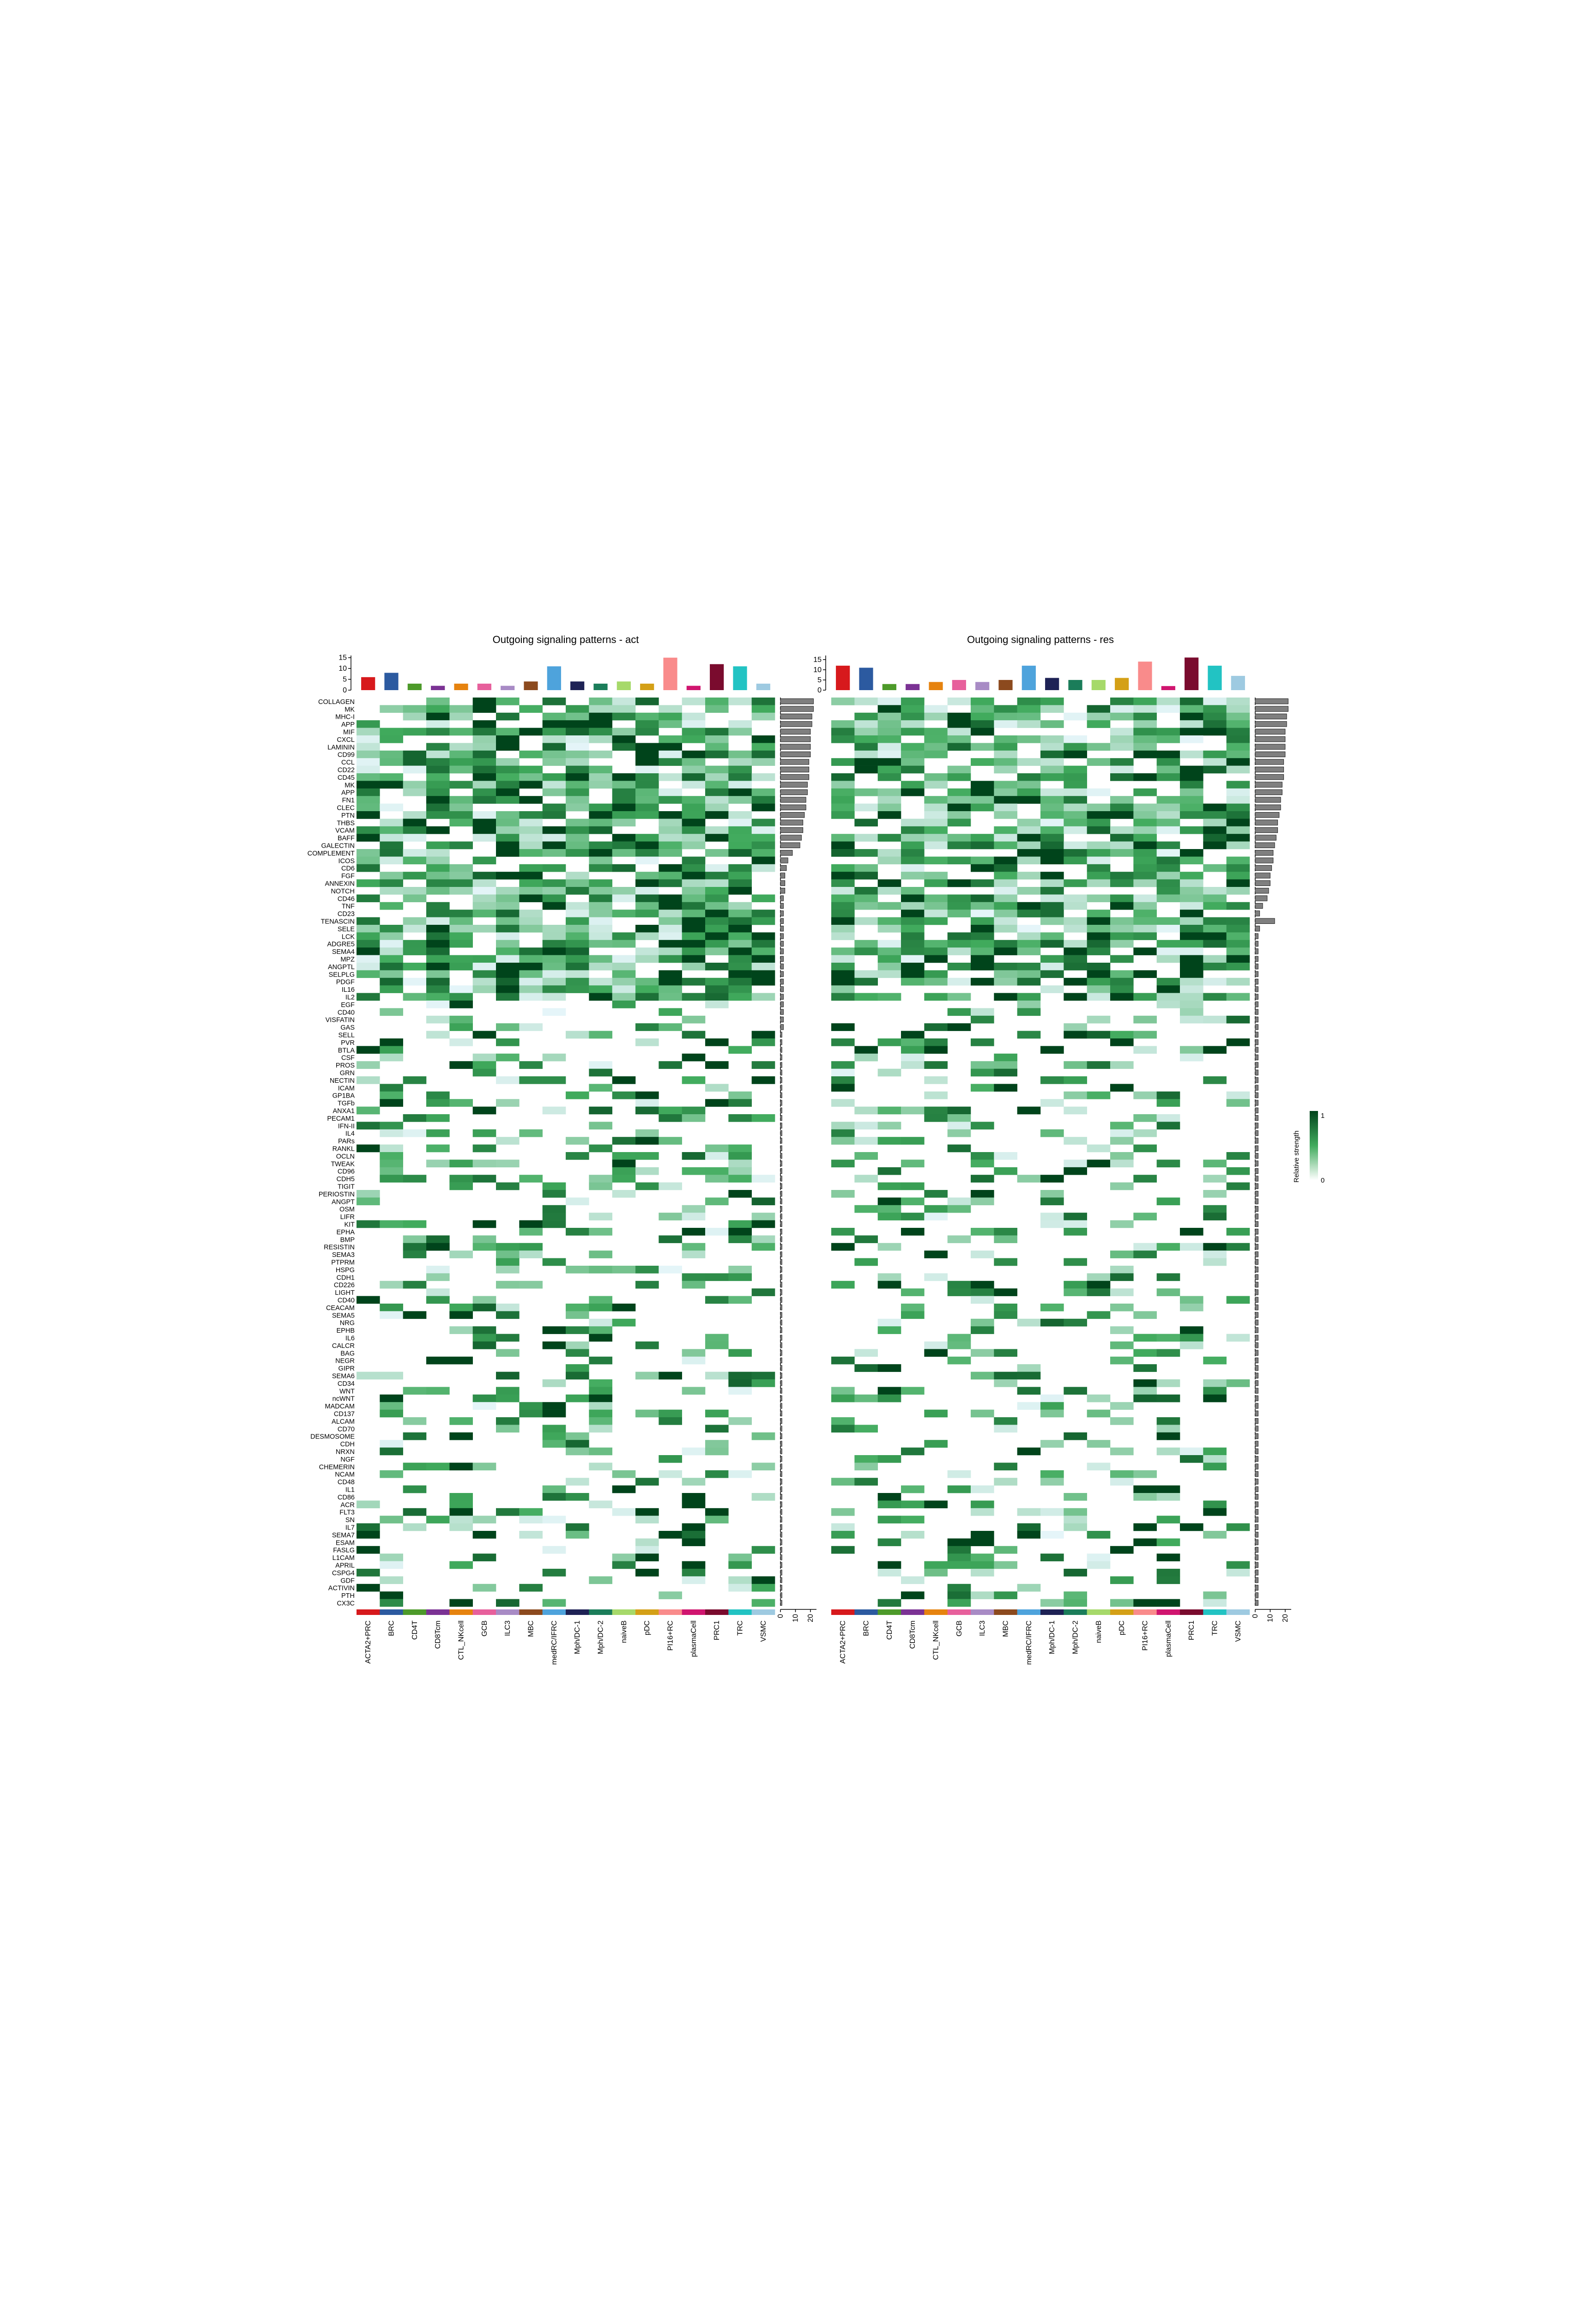  Describe the element at coordinates (350, 1338) in the screenshot. I see `row-label: IL6` at that location.